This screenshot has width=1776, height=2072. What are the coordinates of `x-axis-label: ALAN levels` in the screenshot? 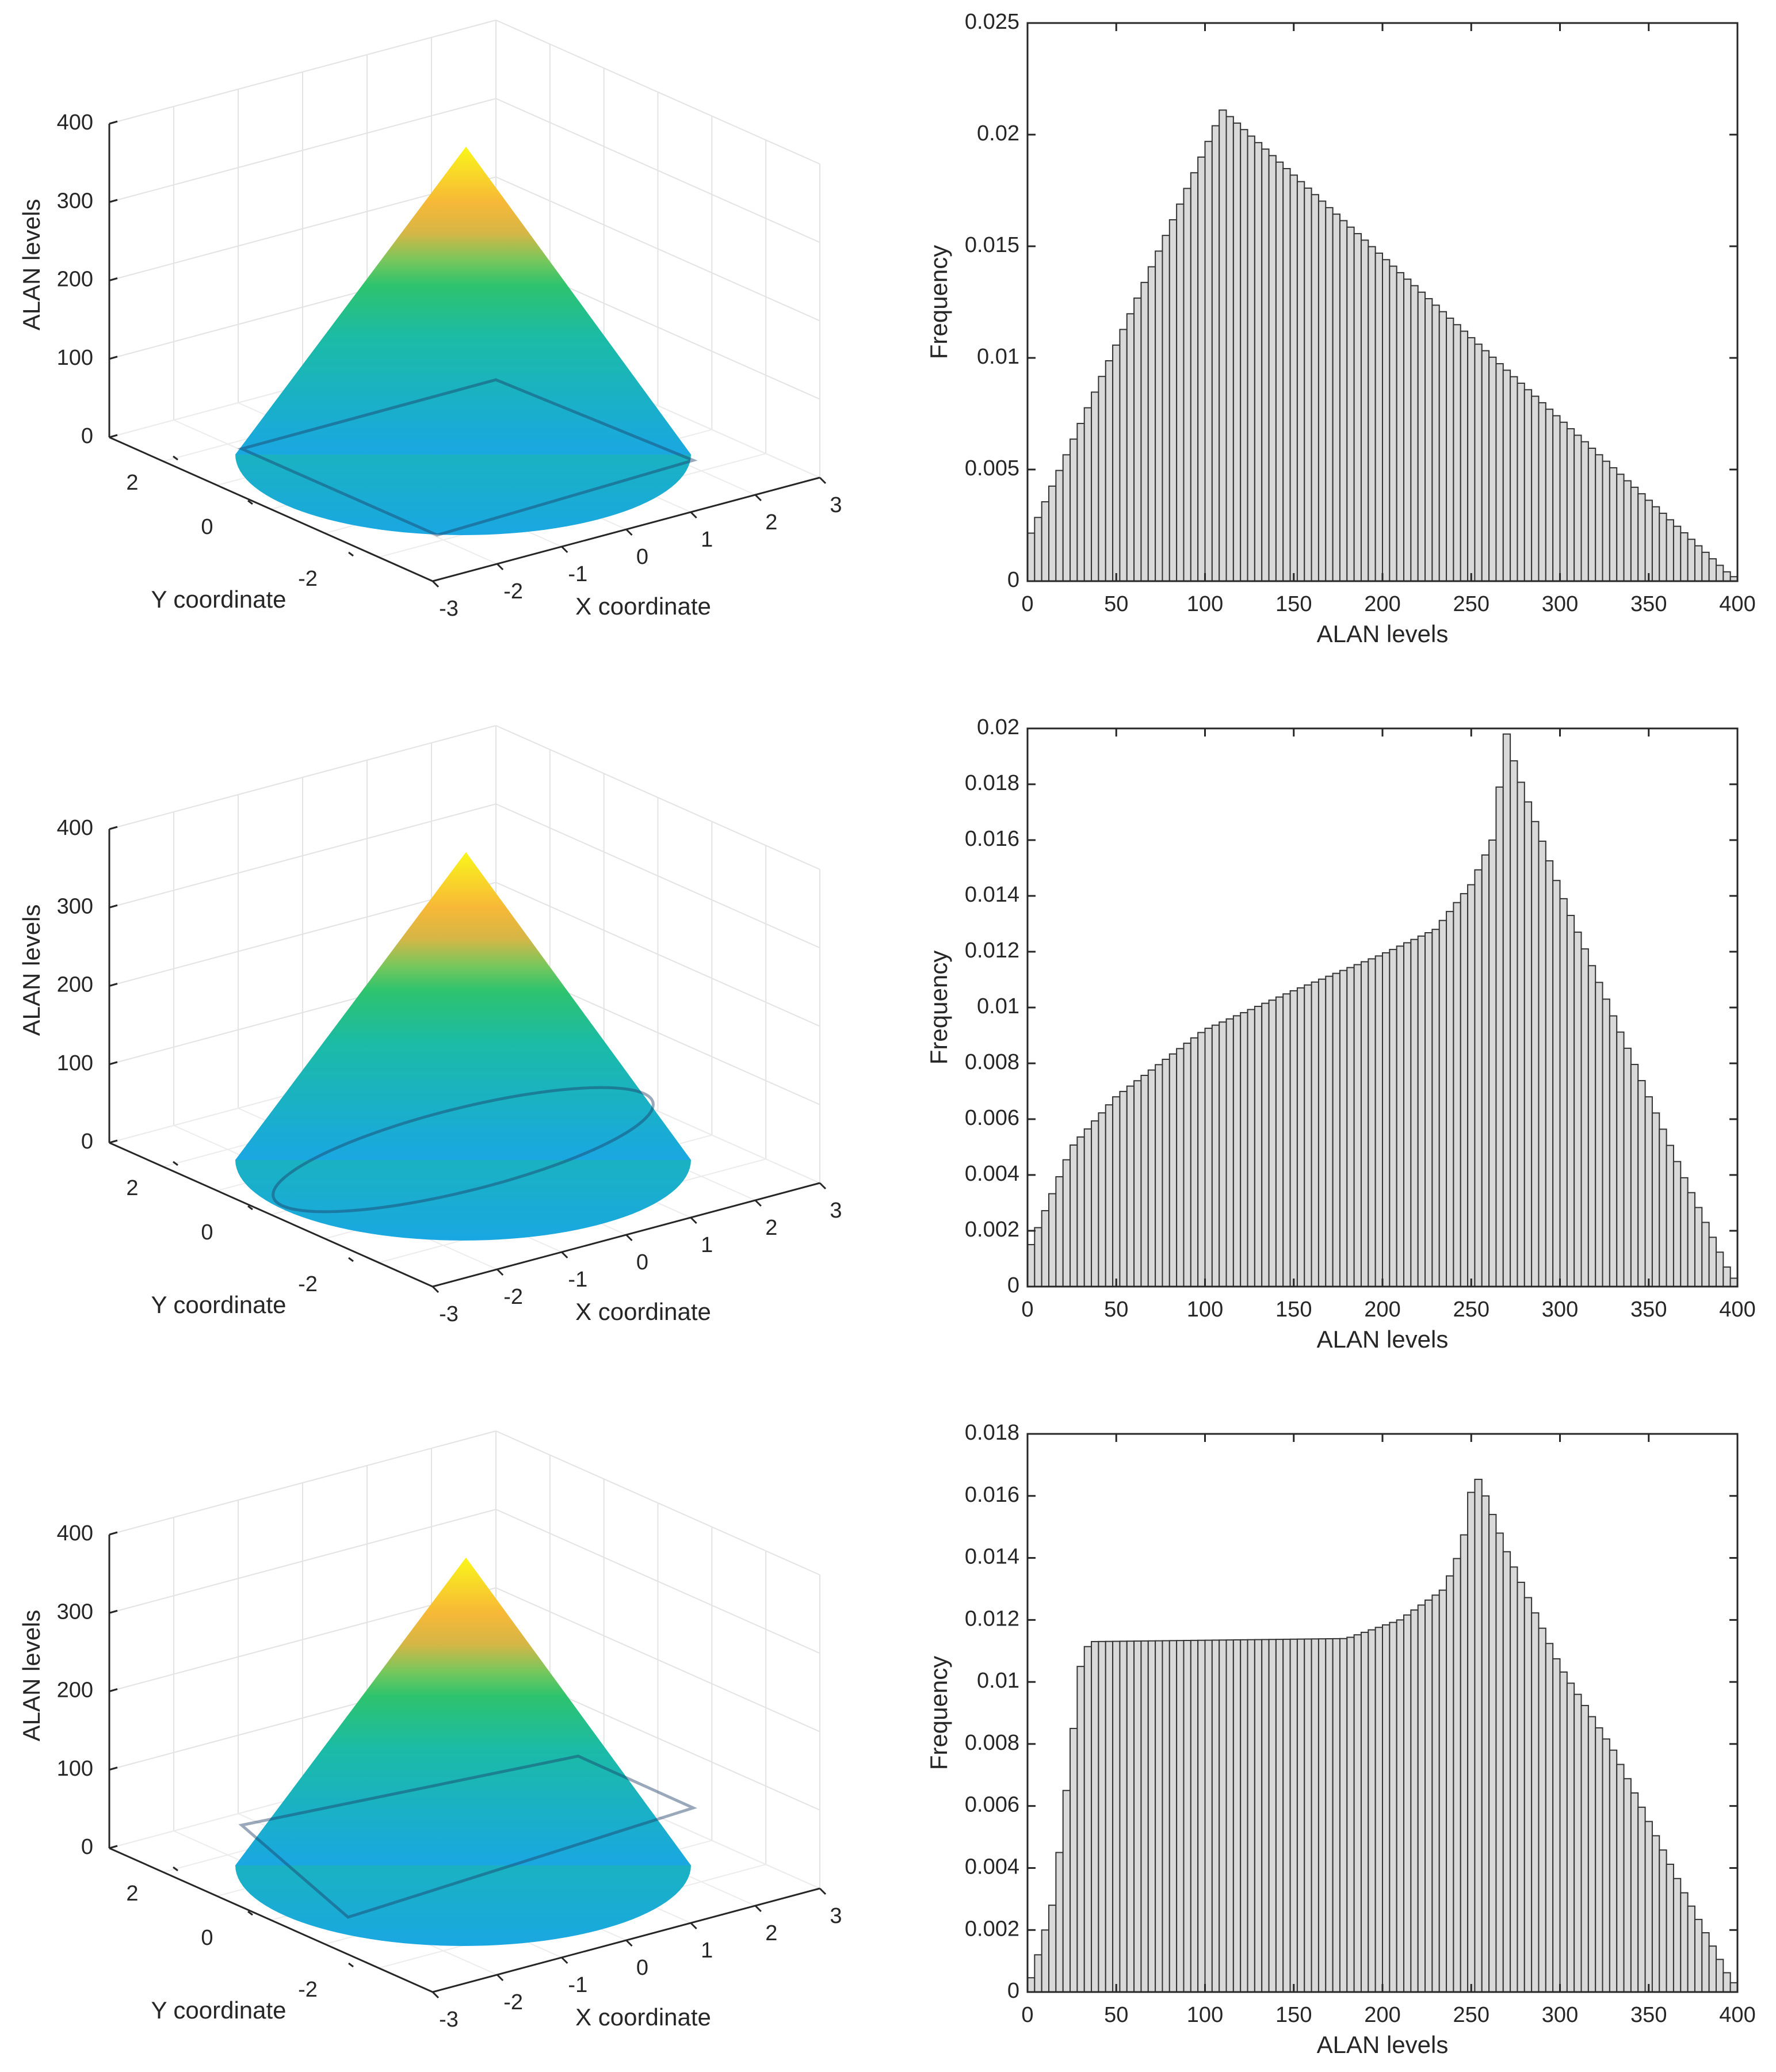 It's located at (1383, 1340).